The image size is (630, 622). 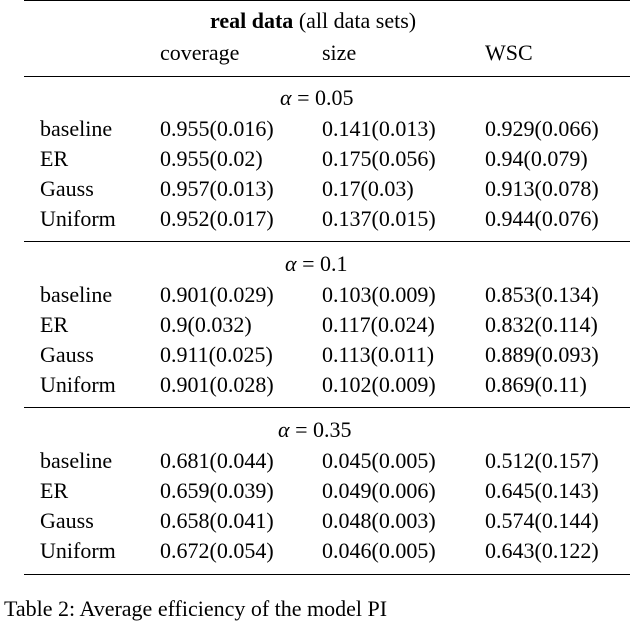 I want to click on cell-wsc: 0.913(0.078), so click(x=542, y=188).